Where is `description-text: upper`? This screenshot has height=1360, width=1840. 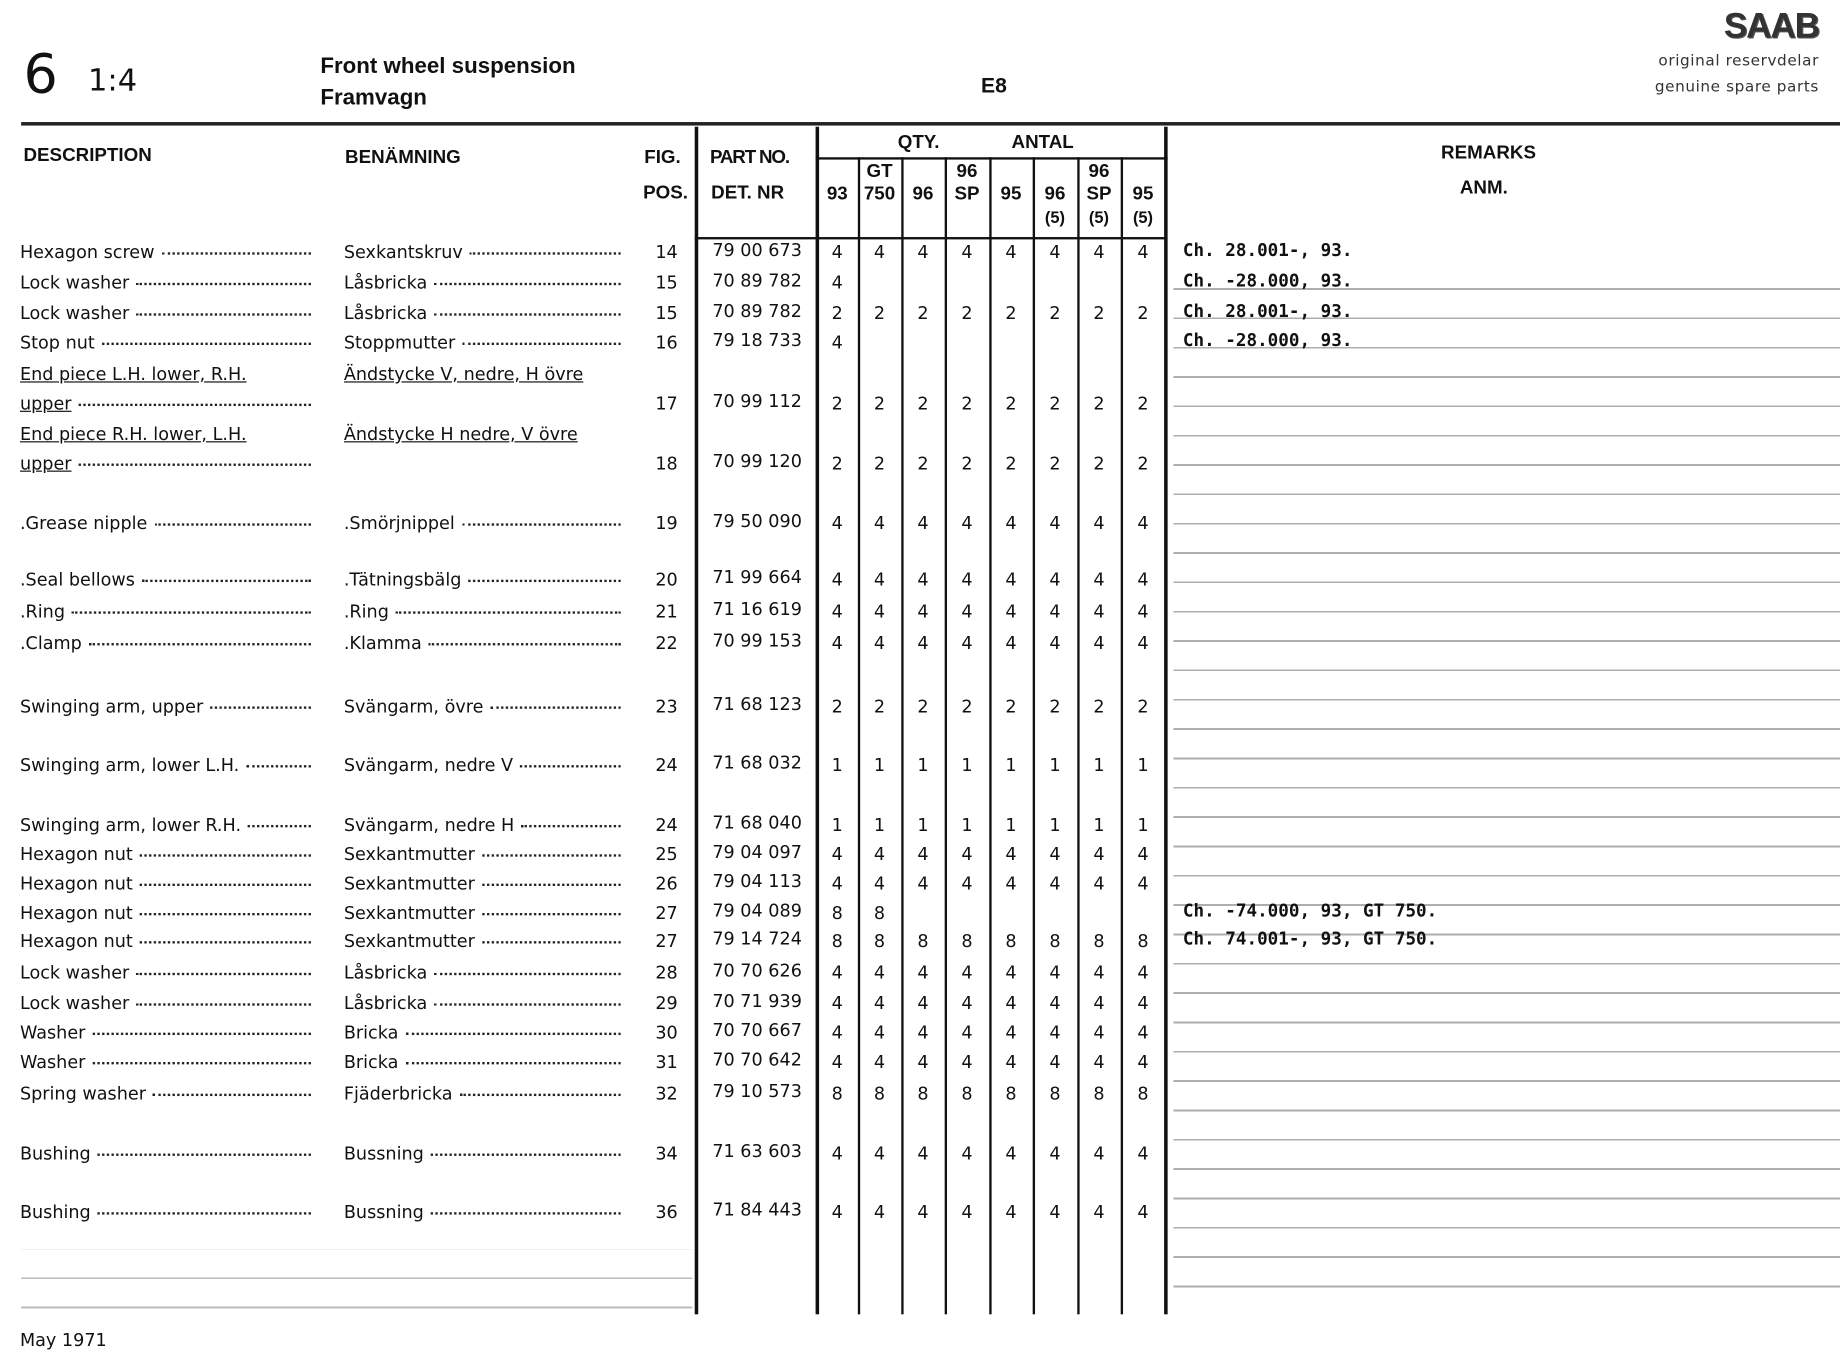
description-text: upper is located at coordinates (45, 463).